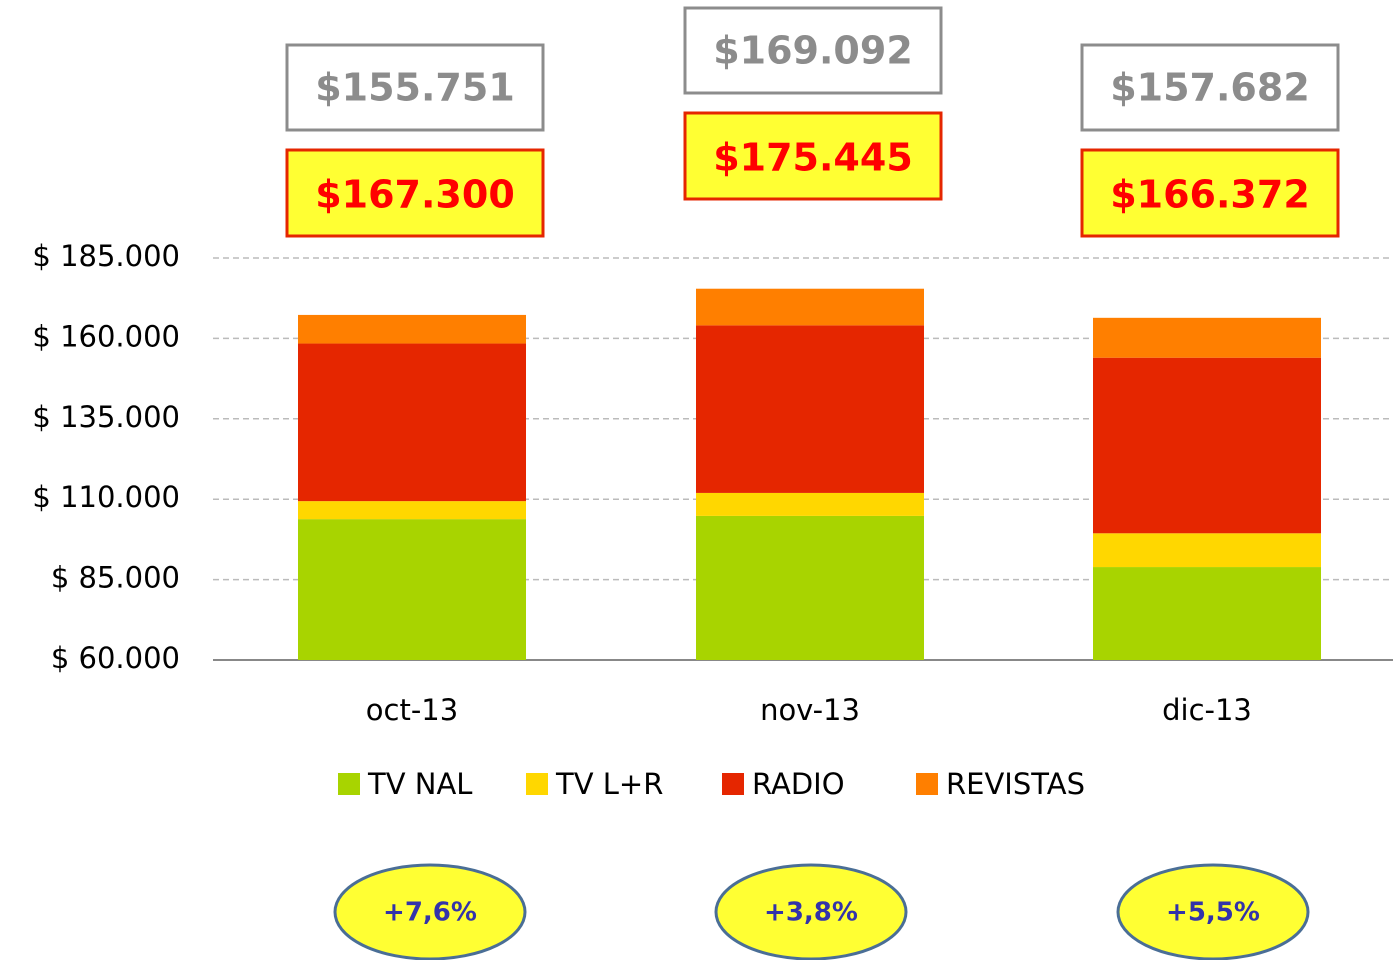 The height and width of the screenshot is (960, 1393). Describe the element at coordinates (609, 784) in the screenshot. I see `legend-label: TV L+R` at that location.